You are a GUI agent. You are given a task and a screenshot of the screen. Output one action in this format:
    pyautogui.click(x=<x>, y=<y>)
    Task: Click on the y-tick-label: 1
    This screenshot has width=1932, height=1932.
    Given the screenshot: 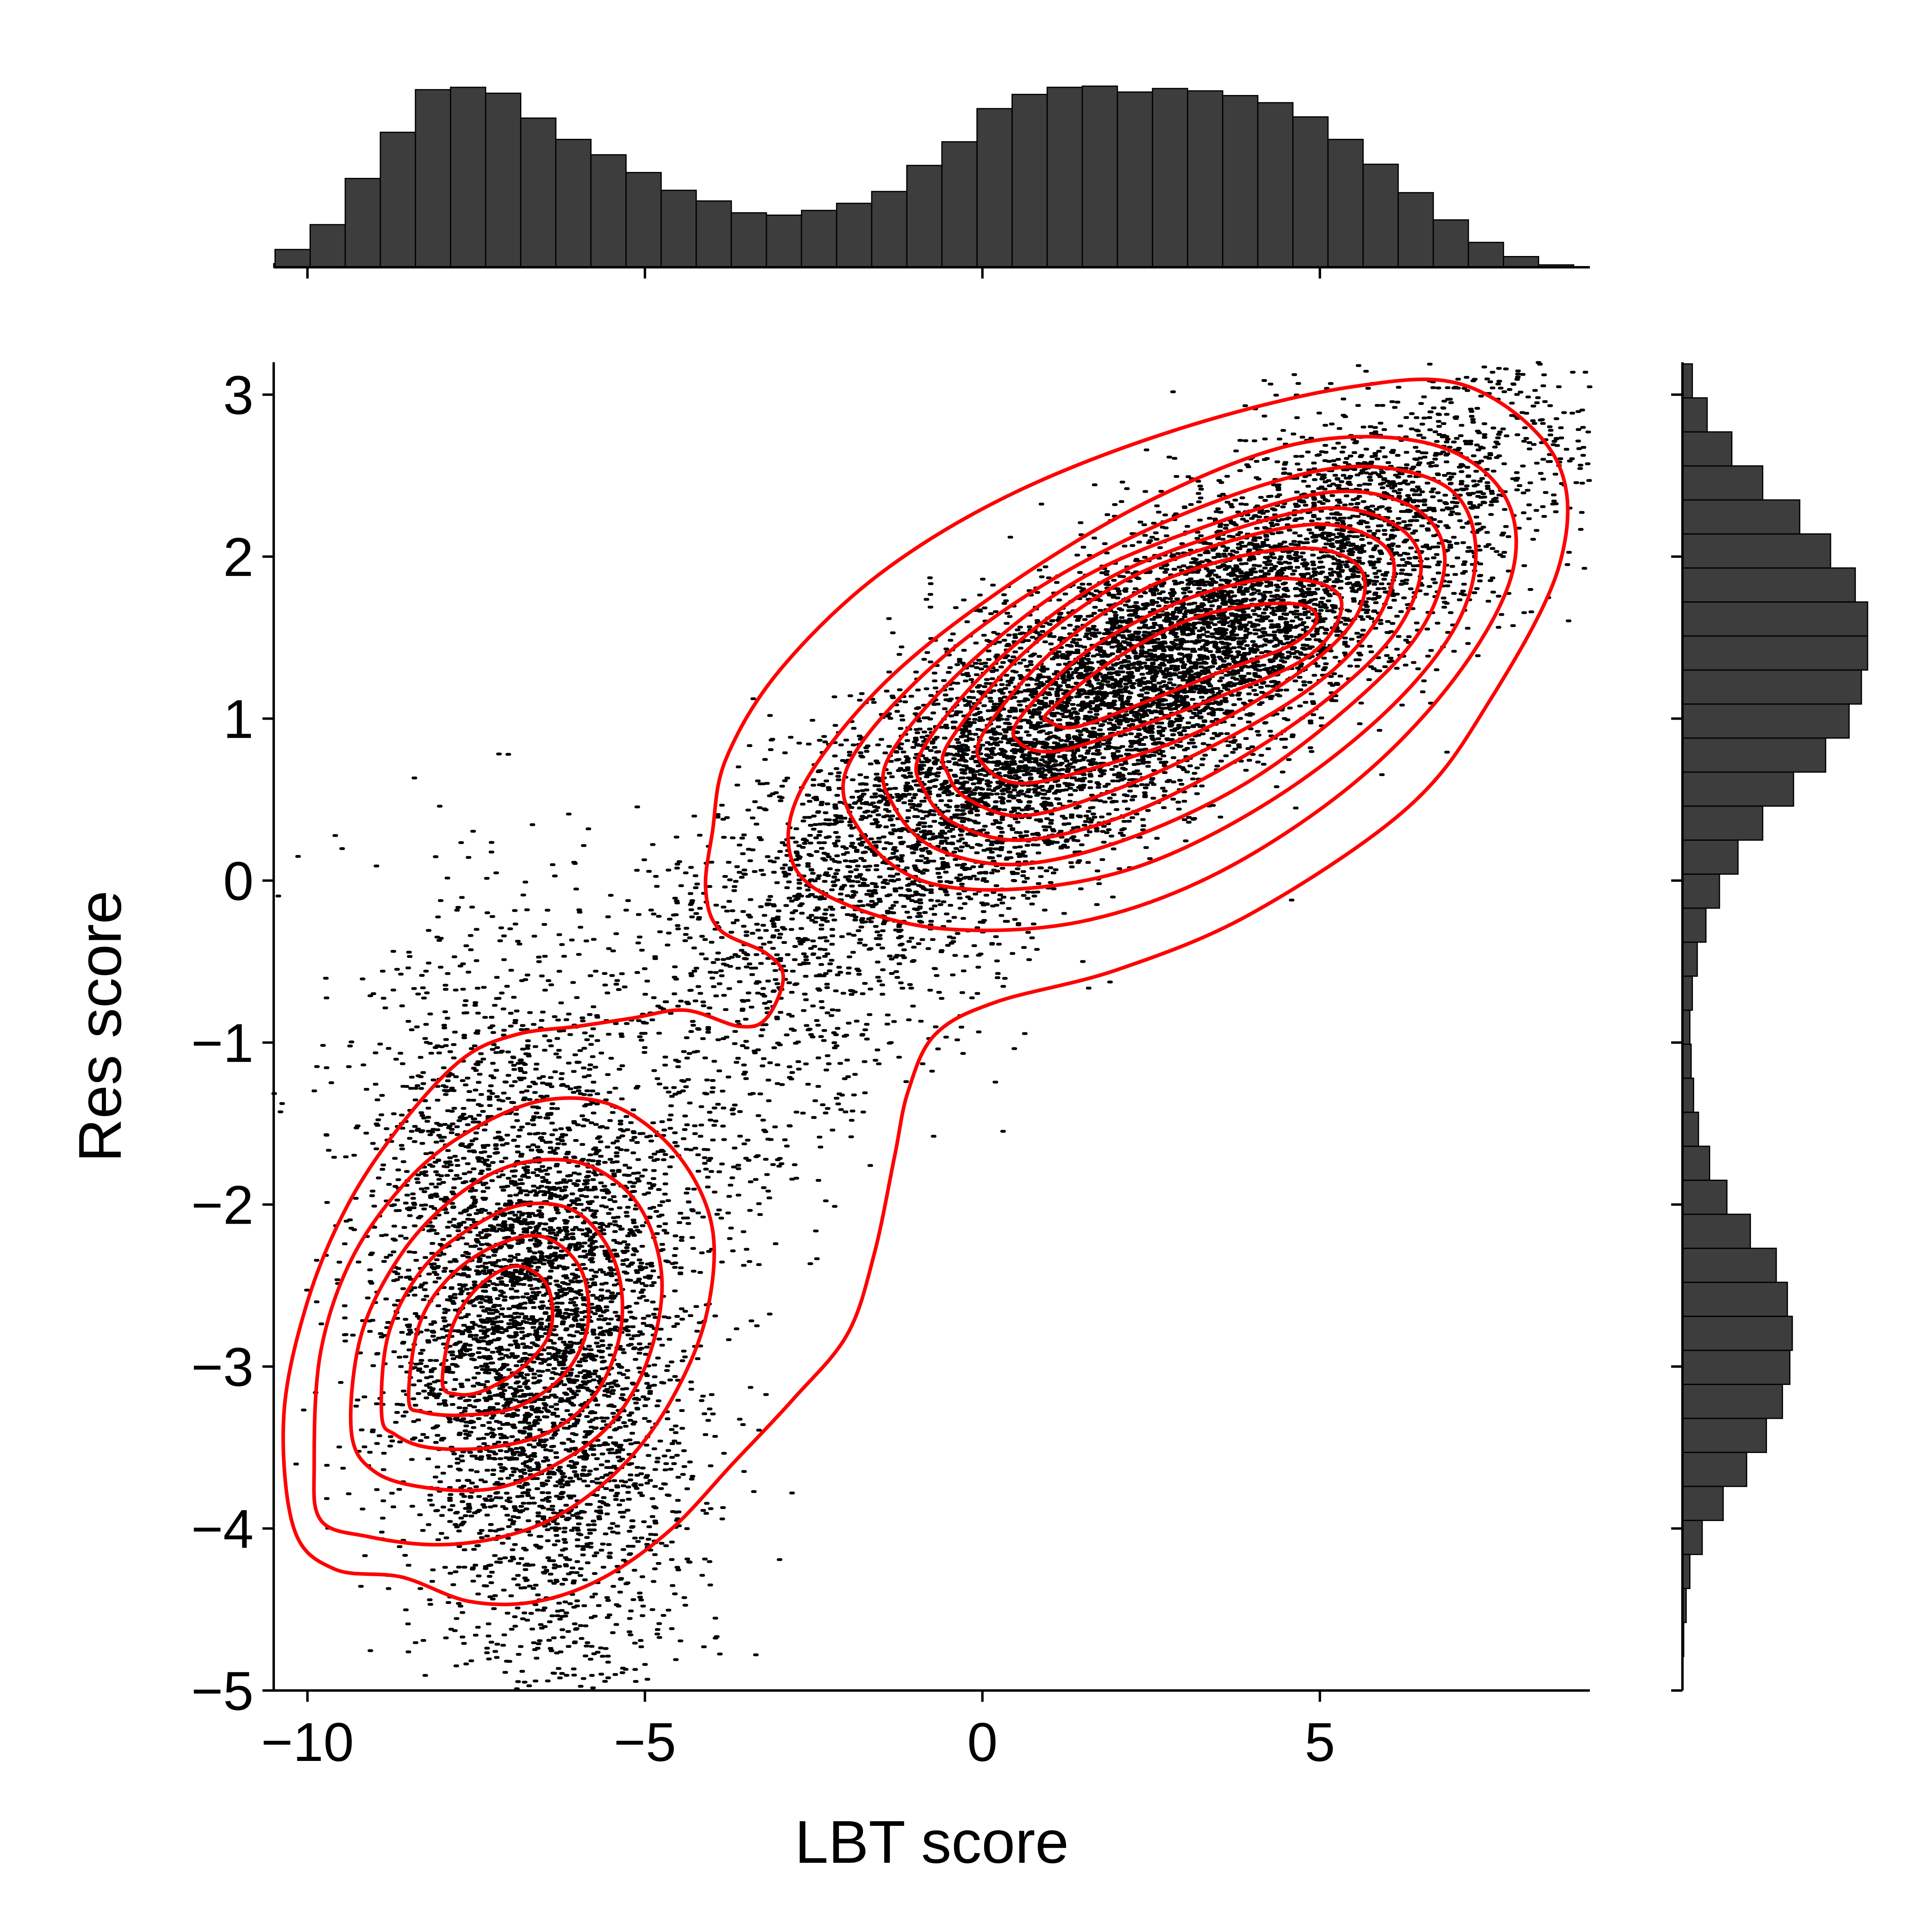 What is the action you would take?
    pyautogui.click(x=238, y=718)
    